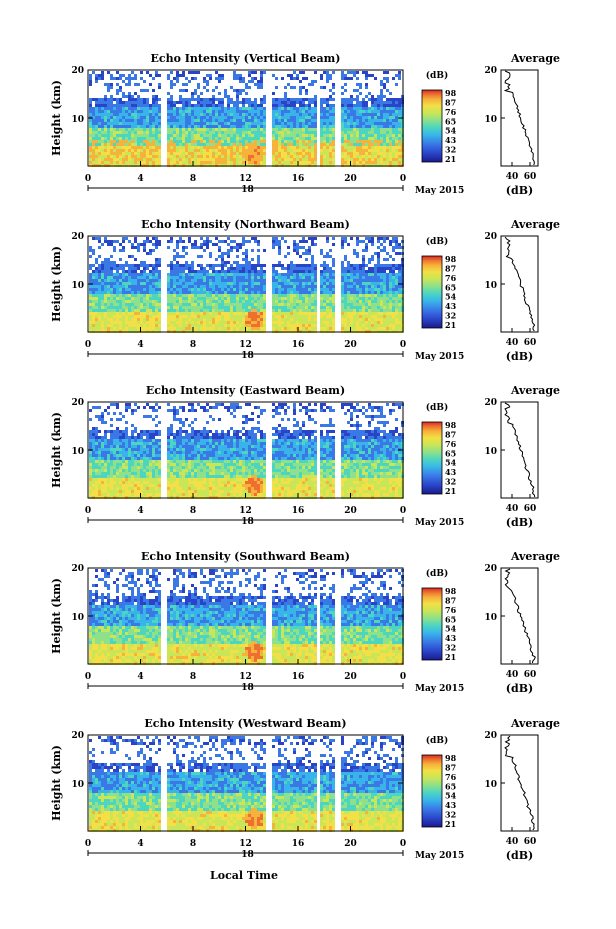  I want to click on panel-title: Echo Intensity (Eastward Beam), so click(245, 390).